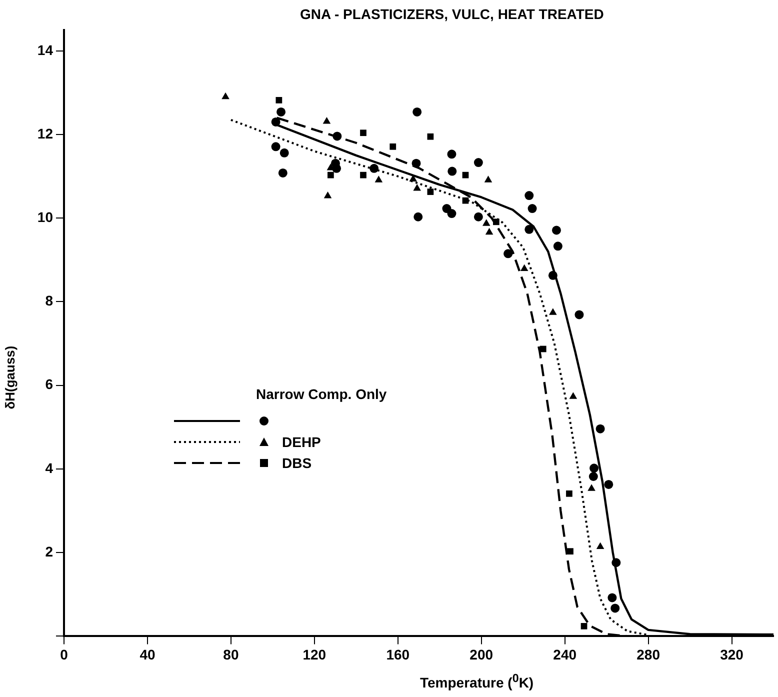 The width and height of the screenshot is (778, 697). What do you see at coordinates (314, 654) in the screenshot?
I see `x-tick-label: 120` at bounding box center [314, 654].